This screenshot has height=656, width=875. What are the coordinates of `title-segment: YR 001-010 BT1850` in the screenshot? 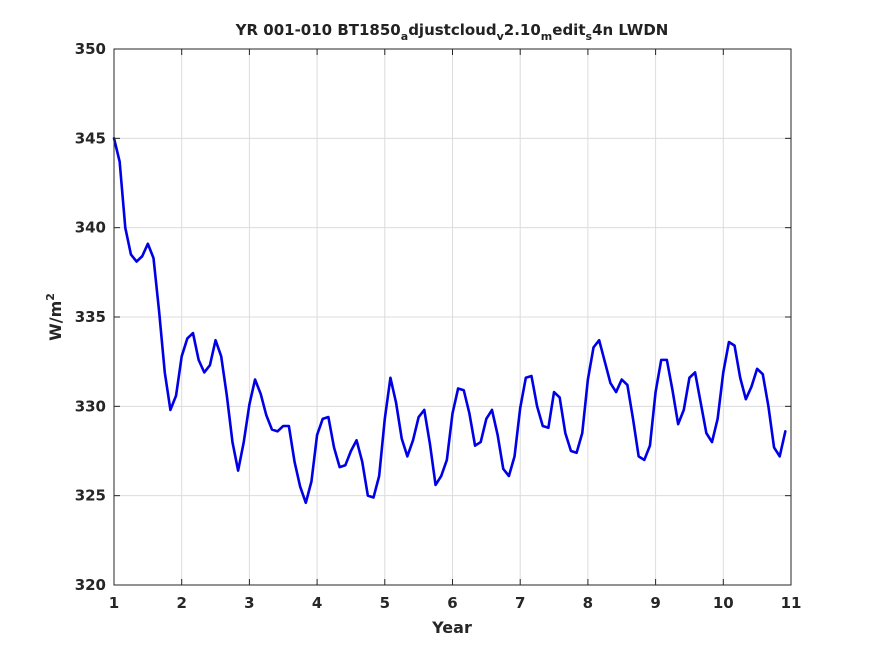 It's located at (318, 30).